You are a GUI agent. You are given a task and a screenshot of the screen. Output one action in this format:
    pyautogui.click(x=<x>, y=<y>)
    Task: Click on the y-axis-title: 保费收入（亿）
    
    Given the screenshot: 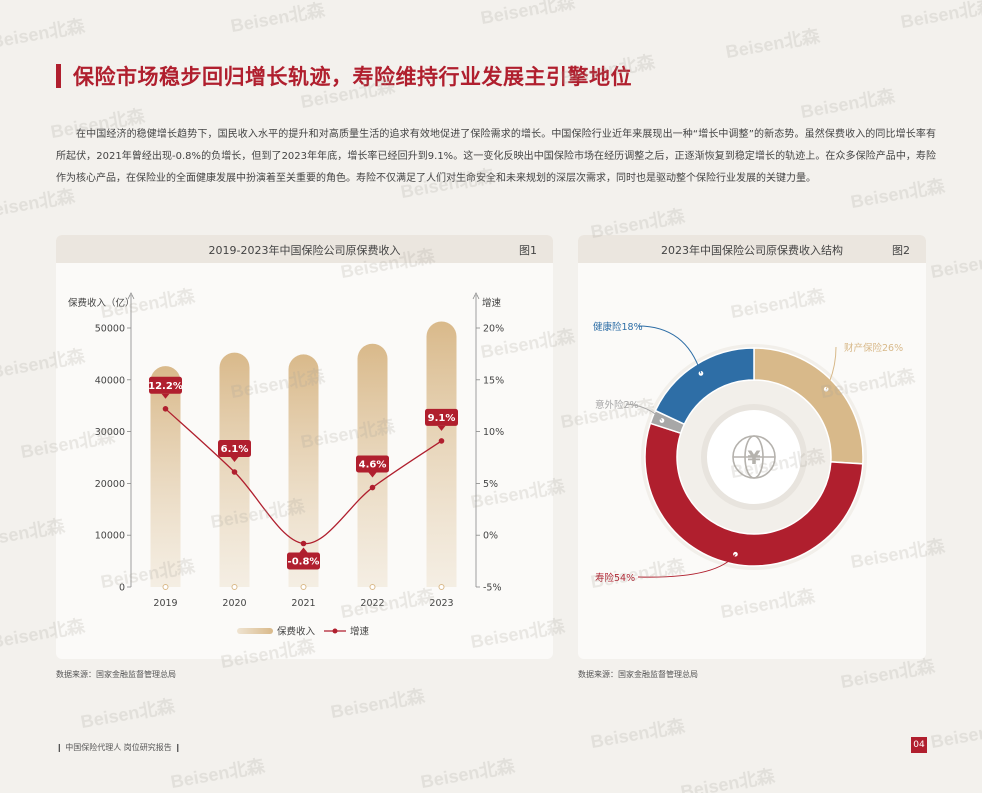 What is the action you would take?
    pyautogui.click(x=101, y=303)
    